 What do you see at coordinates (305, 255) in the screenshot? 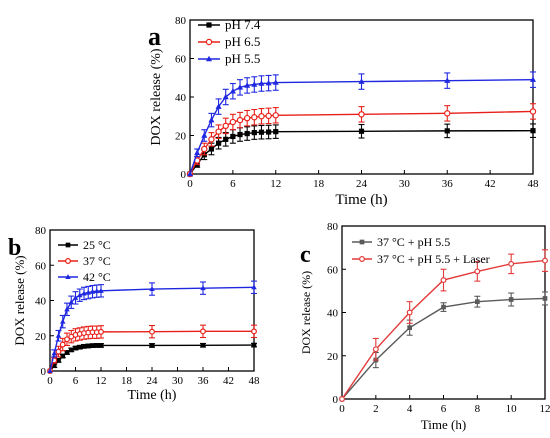
I see `panel-letter: c` at bounding box center [305, 255].